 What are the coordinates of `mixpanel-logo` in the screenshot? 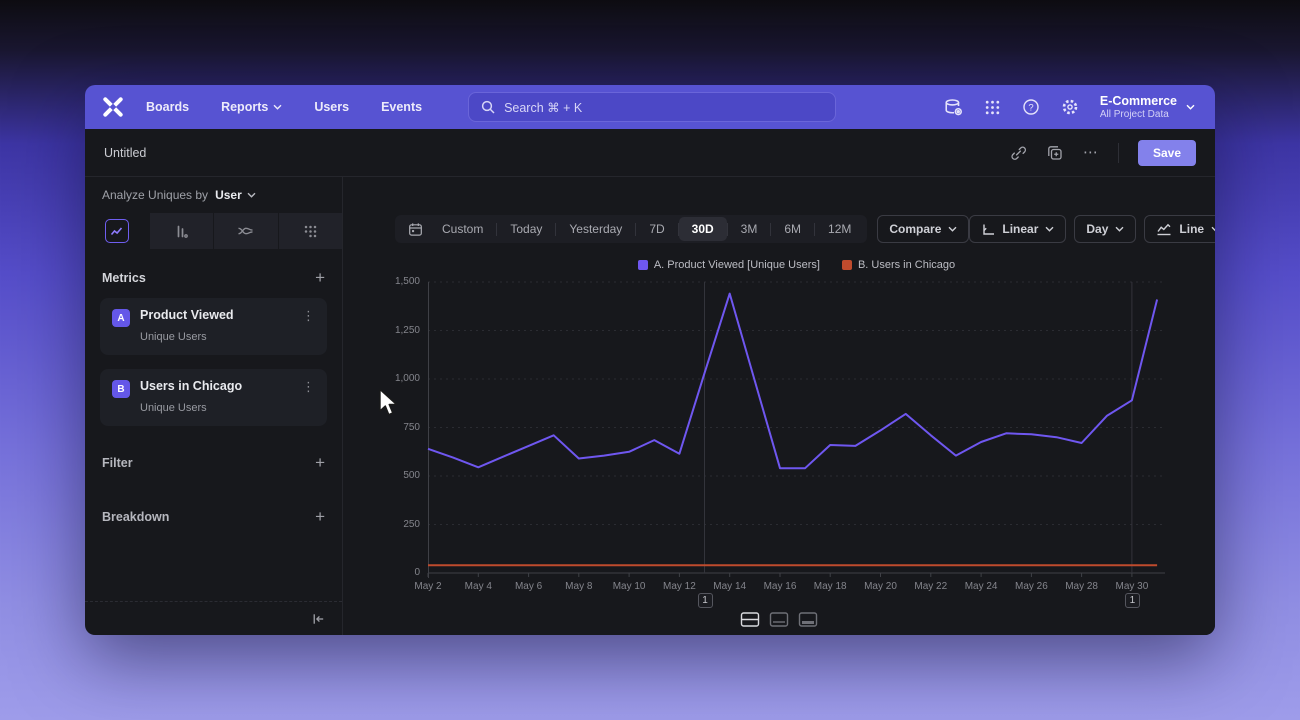 It's located at (113, 107).